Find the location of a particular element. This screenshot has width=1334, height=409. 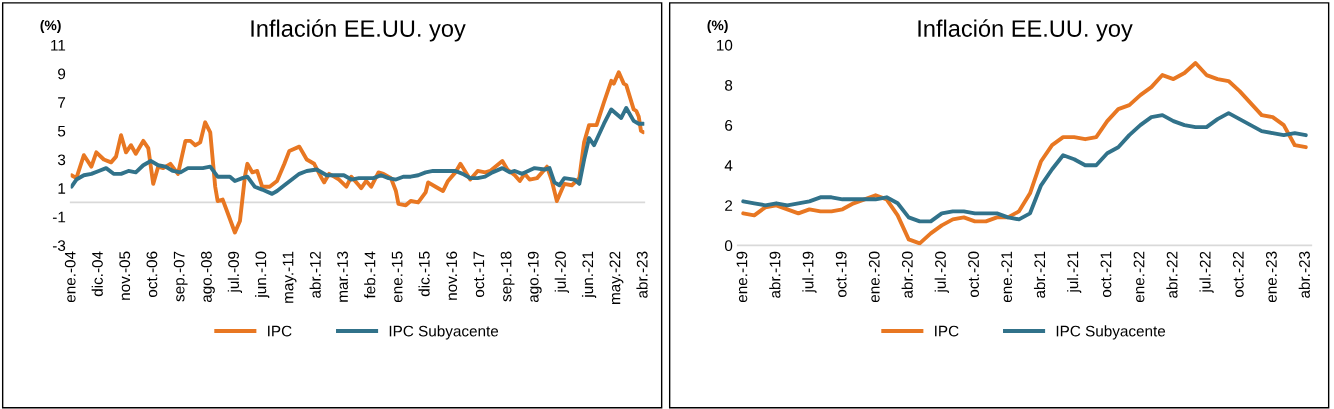

x-tick-label: ene.-21 is located at coordinates (1007, 277).